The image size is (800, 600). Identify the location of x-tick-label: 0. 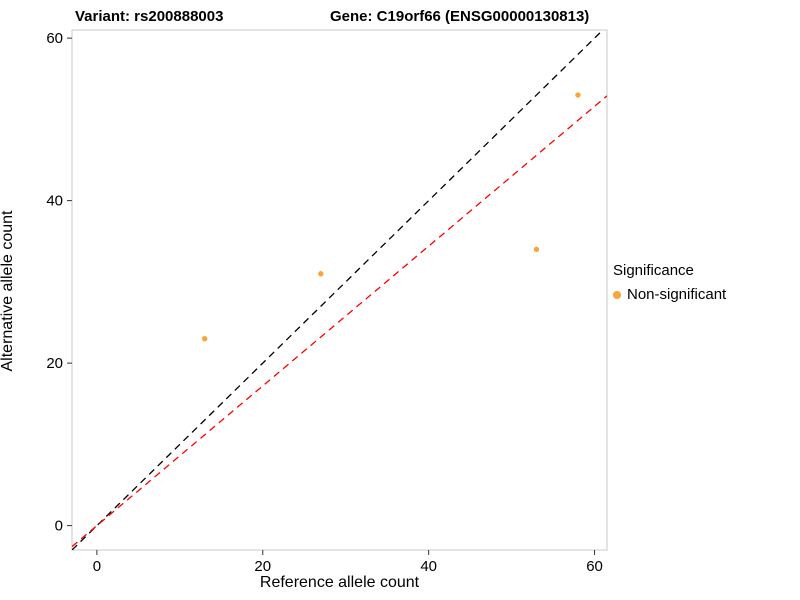
(97, 566).